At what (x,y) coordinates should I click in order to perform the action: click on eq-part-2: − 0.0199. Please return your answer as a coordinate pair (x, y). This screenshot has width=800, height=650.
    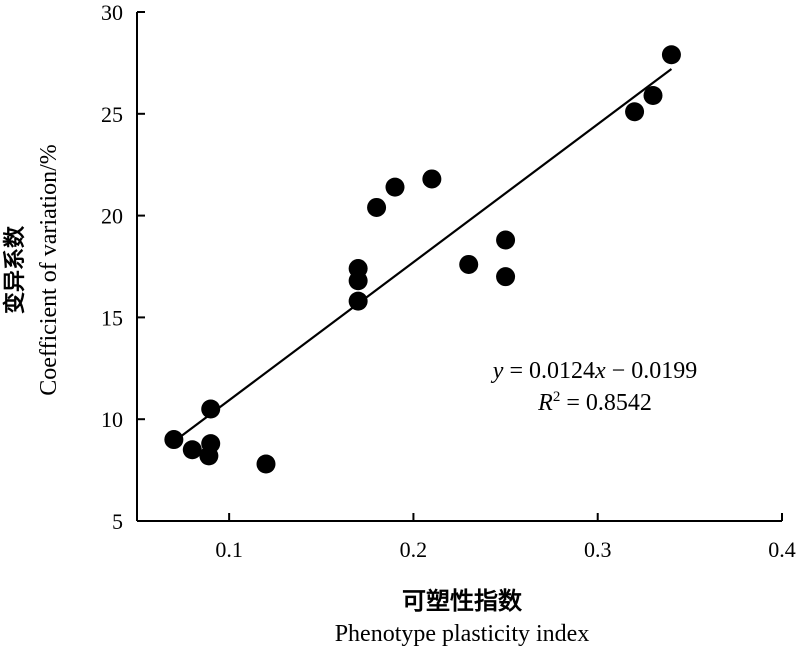
    Looking at the image, I should click on (652, 371).